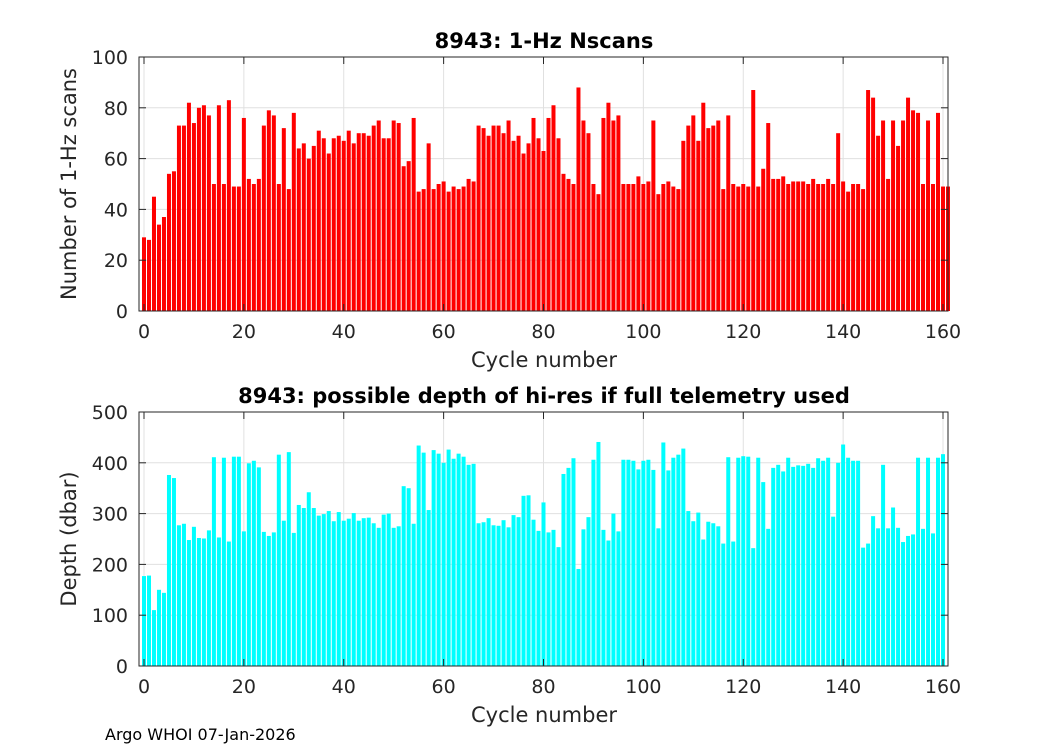 This screenshot has height=750, width=1050. What do you see at coordinates (69, 184) in the screenshot?
I see `y-axis-label: Number of 1-Hz scans` at bounding box center [69, 184].